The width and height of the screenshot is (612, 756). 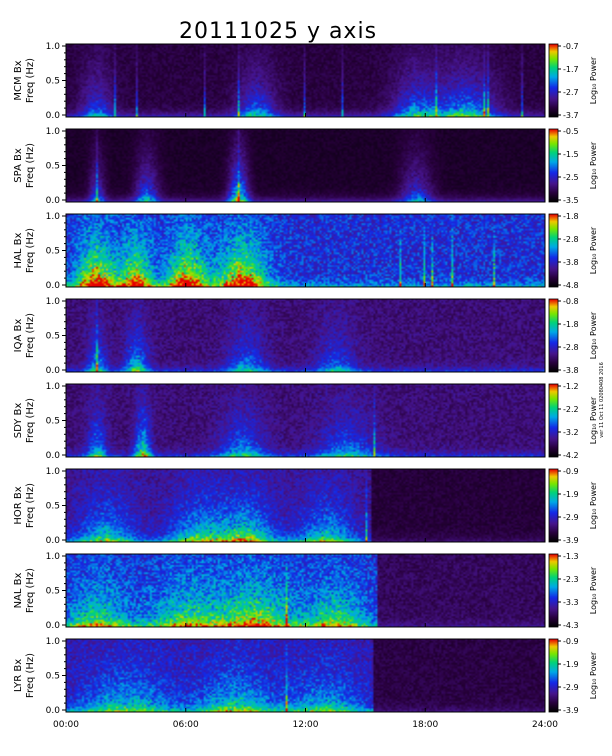 What do you see at coordinates (571, 579) in the screenshot?
I see `colorbar-tick-label: -2.3` at bounding box center [571, 579].